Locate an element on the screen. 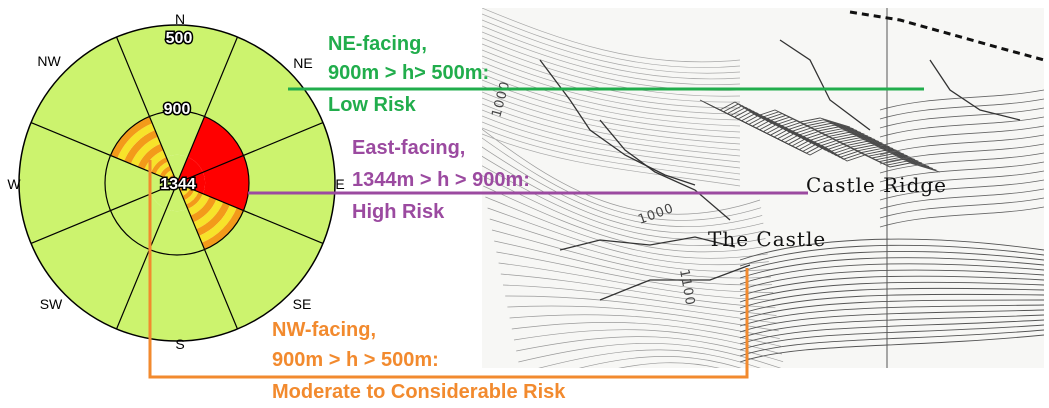  direction-label-e: E is located at coordinates (339, 184).